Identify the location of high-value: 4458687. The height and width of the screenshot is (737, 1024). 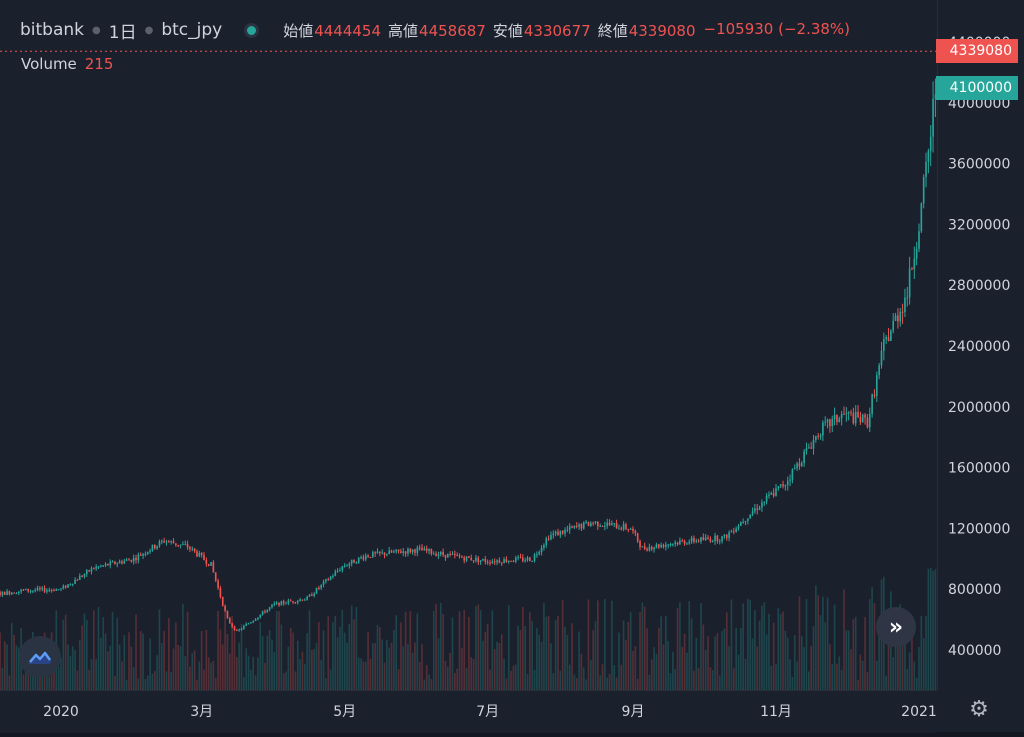
(452, 30).